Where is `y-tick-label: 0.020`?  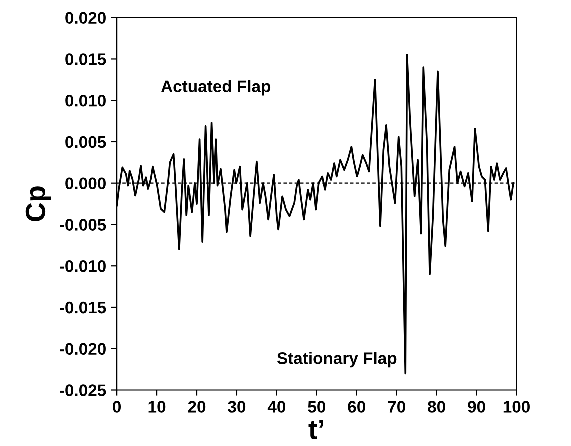 y-tick-label: 0.020 is located at coordinates (86, 18).